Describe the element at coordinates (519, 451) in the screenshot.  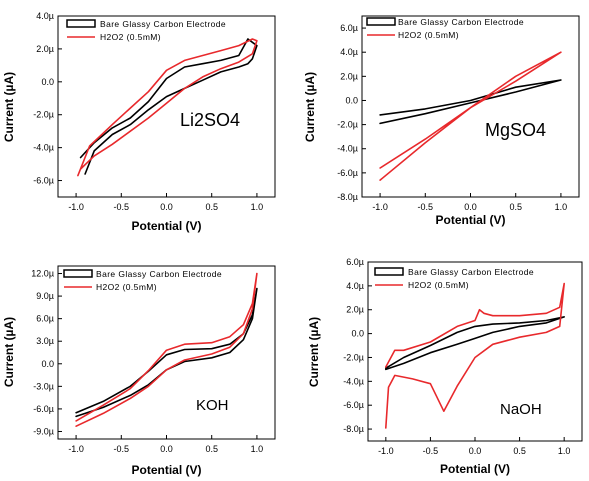
I see `naoh-x-tick-label: 0.5` at that location.